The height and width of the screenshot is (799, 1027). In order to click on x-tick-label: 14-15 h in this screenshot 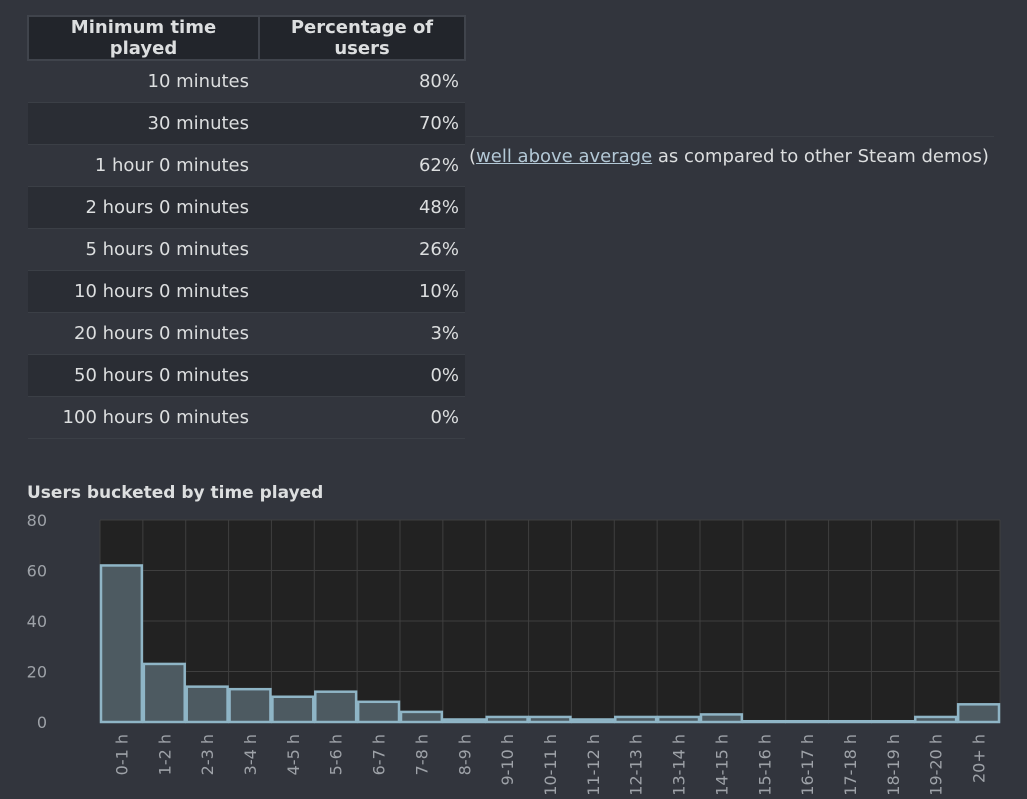, I will do `click(721, 765)`.